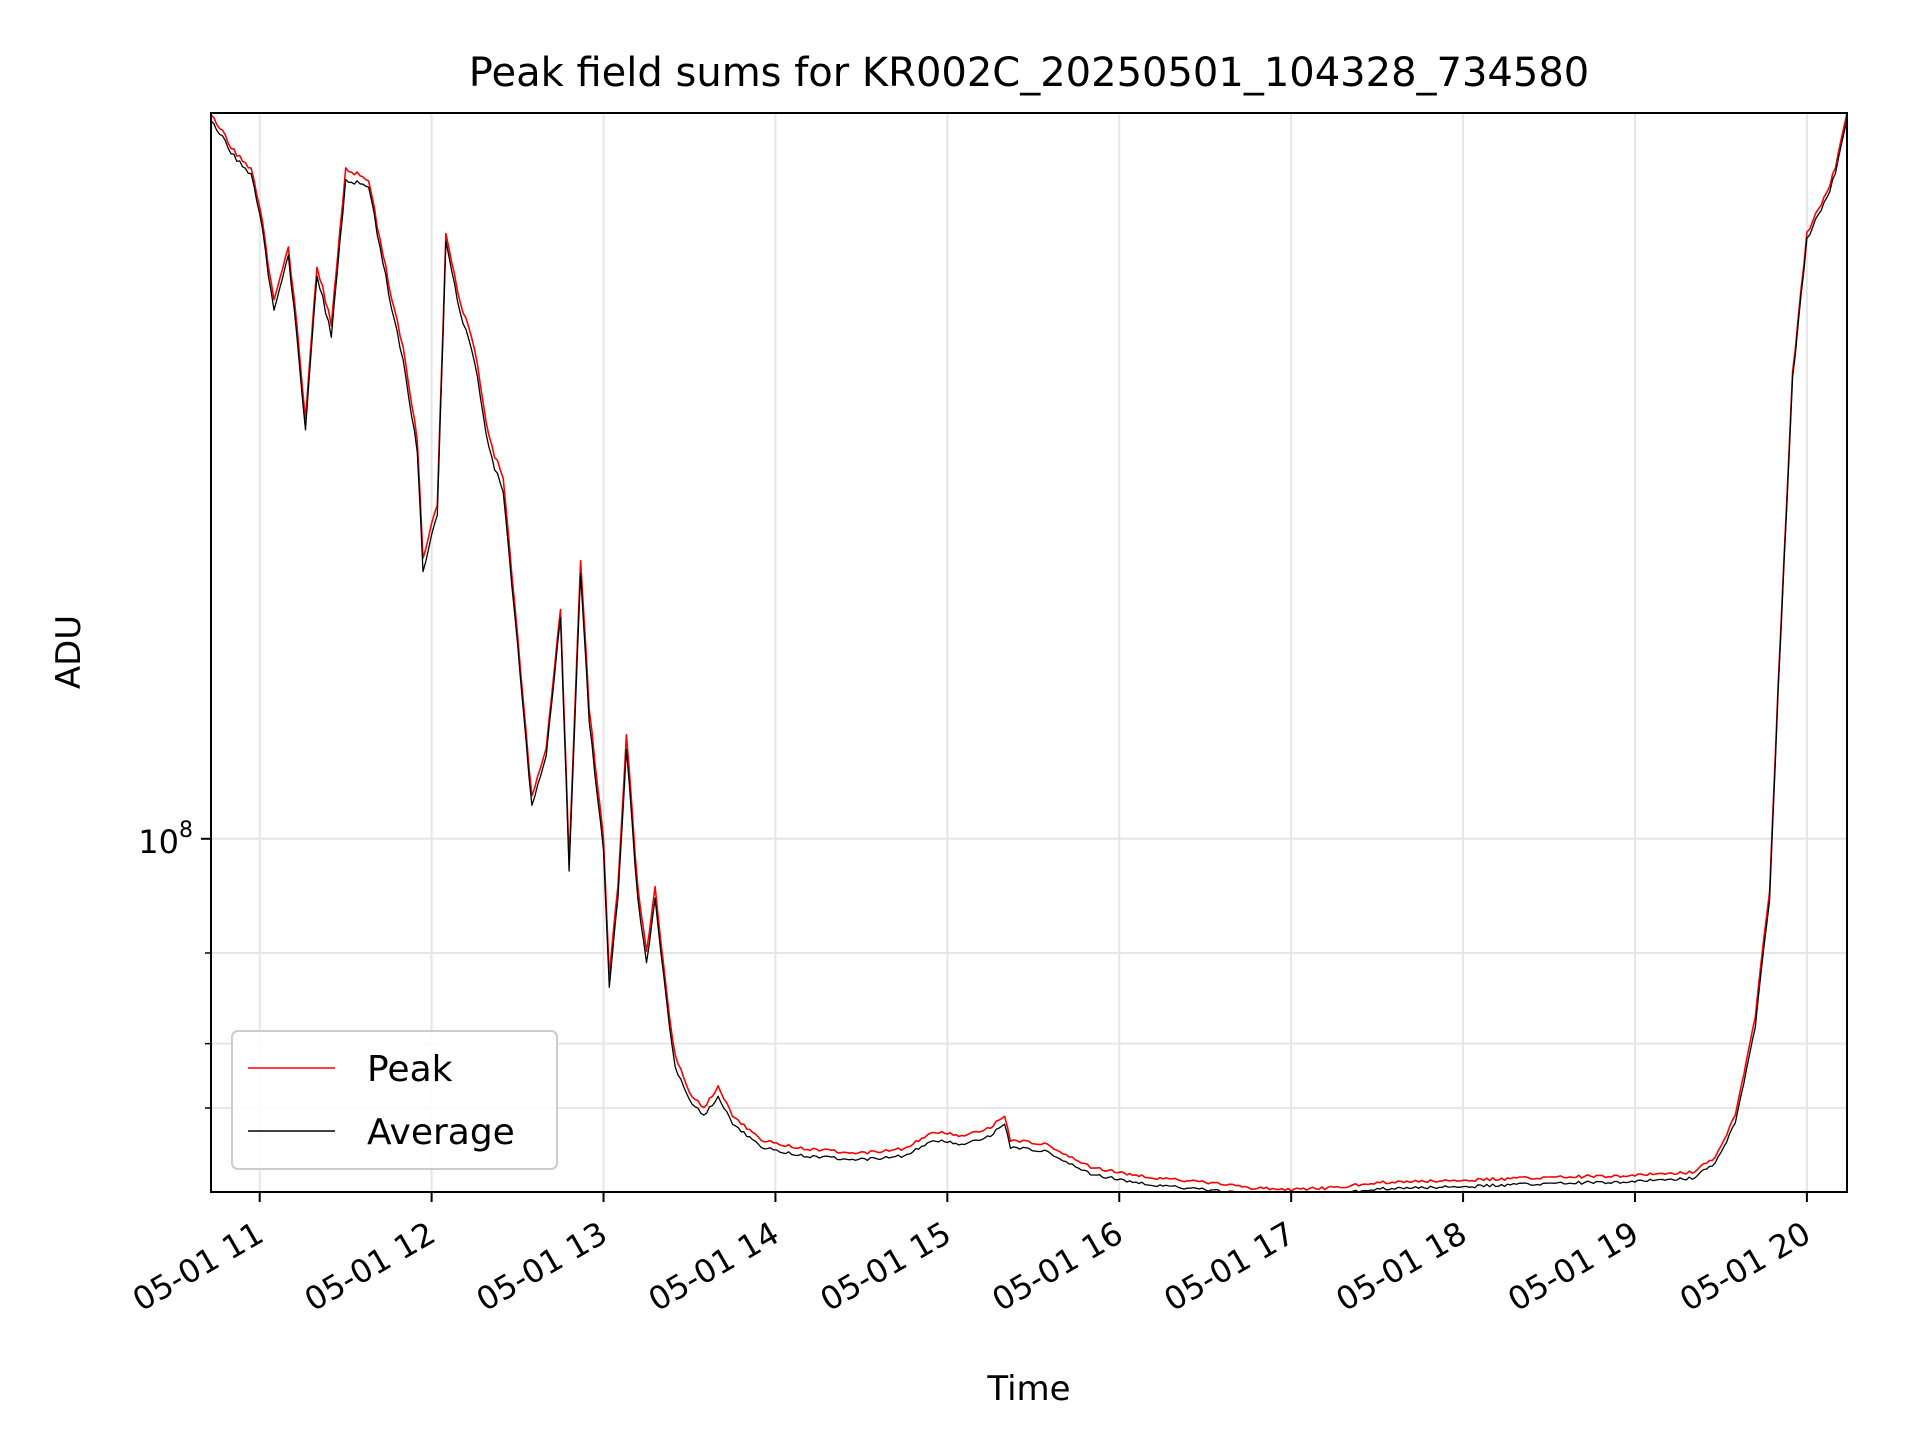  I want to click on legend-box, so click(394, 1100).